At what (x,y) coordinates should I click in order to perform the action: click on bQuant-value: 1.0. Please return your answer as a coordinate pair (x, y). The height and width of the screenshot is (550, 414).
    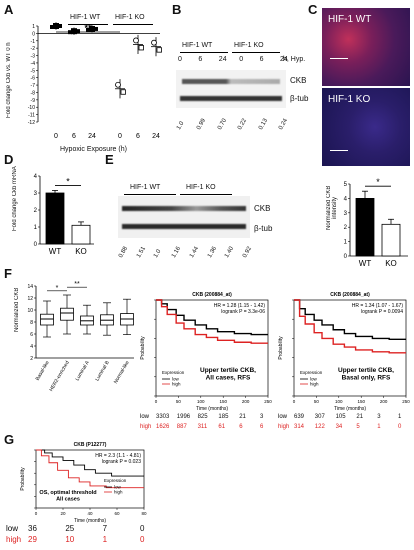
    Looking at the image, I should click on (181, 125).